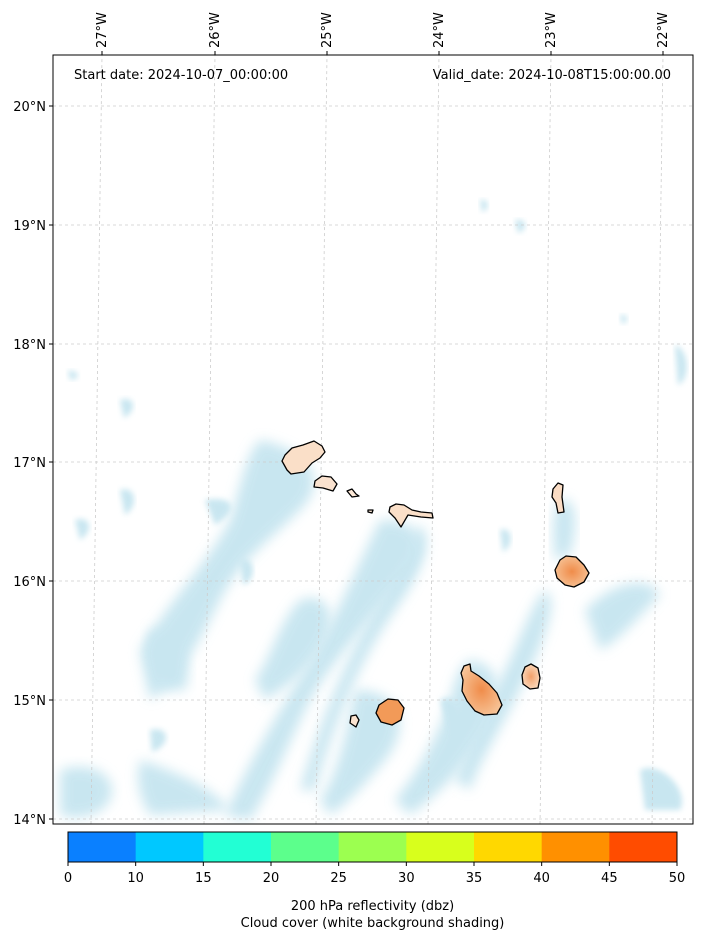  What do you see at coordinates (338, 878) in the screenshot?
I see `colorbar-tick-label: 25` at bounding box center [338, 878].